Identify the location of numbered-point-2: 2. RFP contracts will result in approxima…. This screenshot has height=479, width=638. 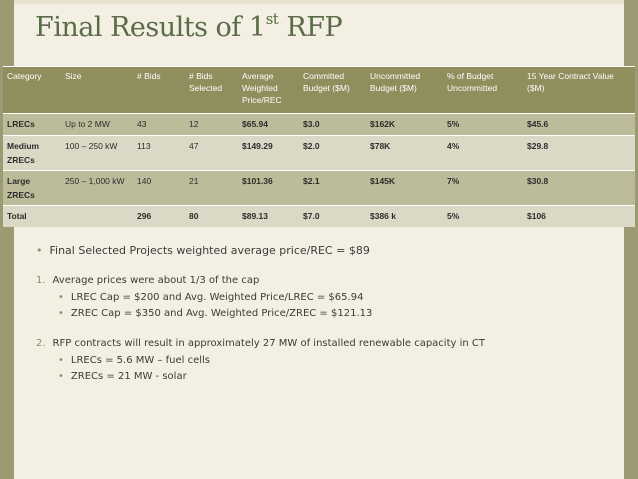
(260, 343).